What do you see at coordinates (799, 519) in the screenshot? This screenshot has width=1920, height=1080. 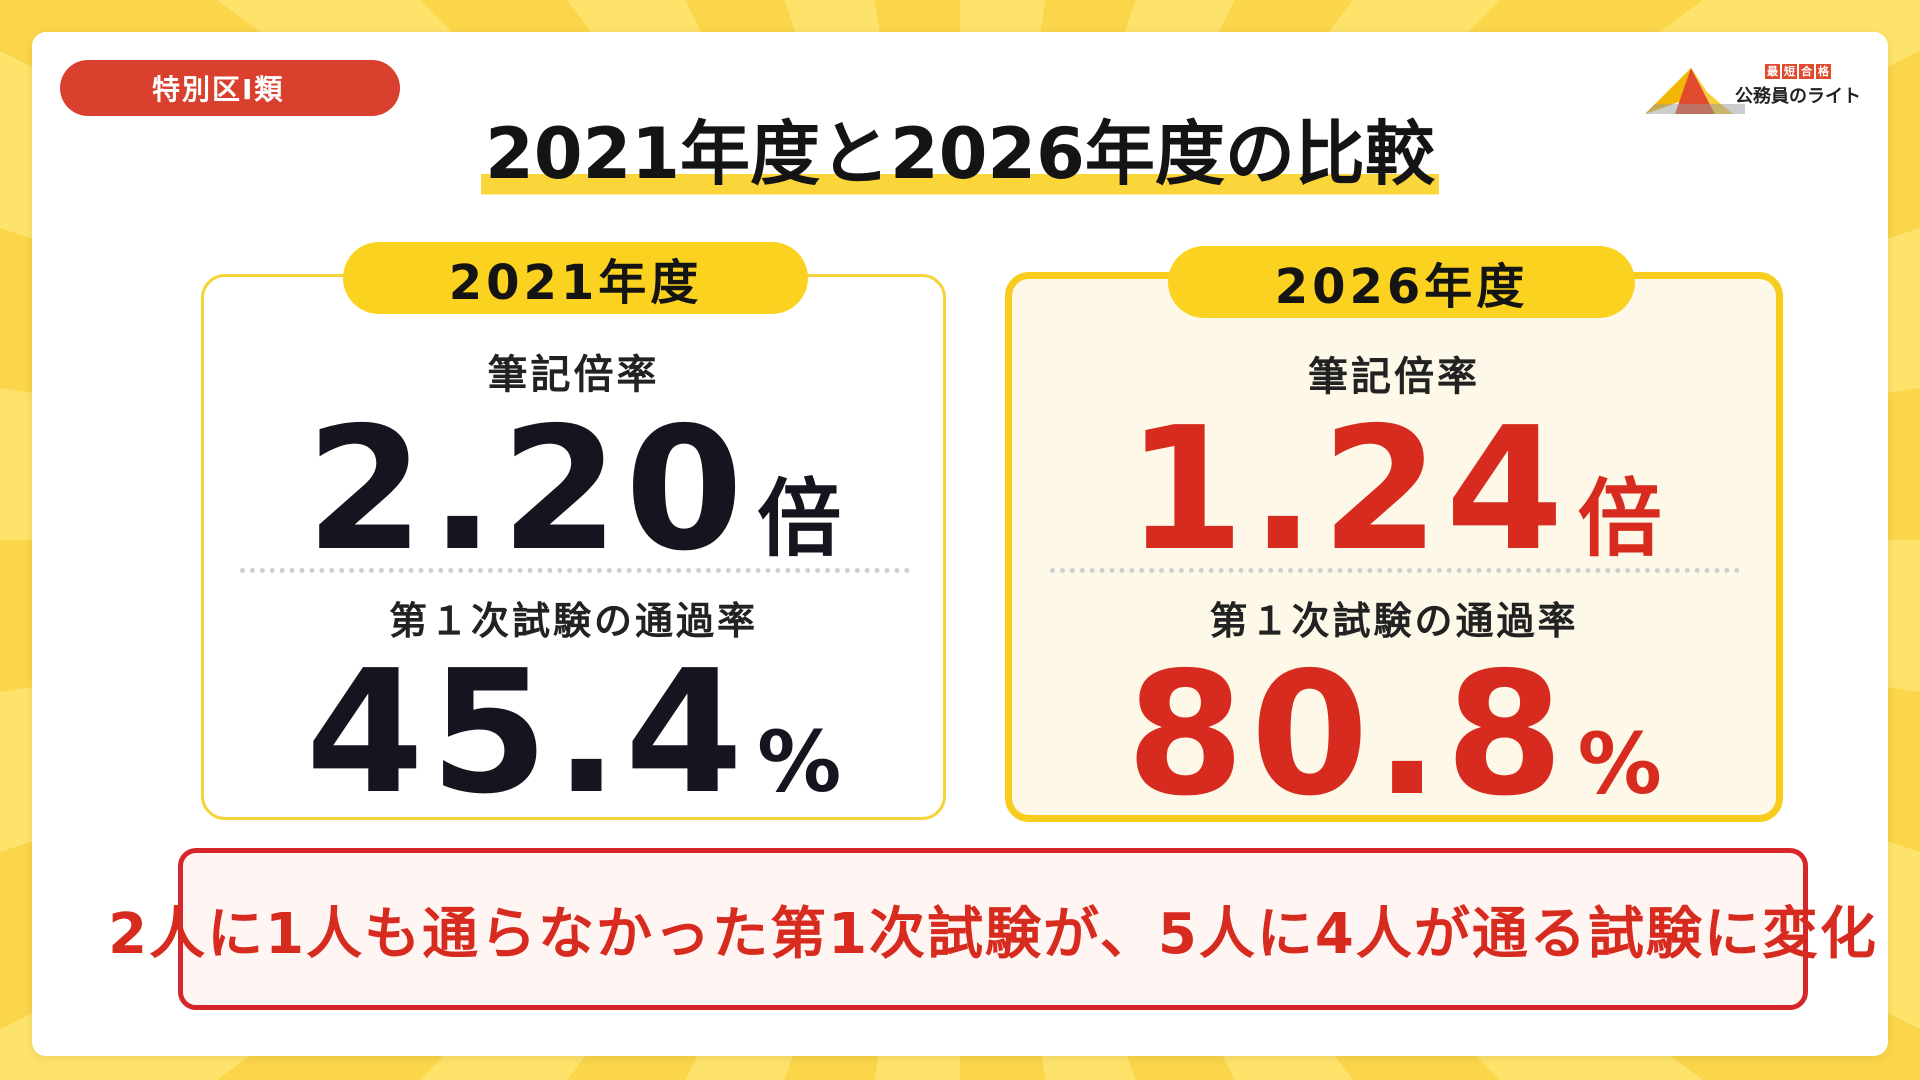 I see `ratio-unit-2021: 倍` at bounding box center [799, 519].